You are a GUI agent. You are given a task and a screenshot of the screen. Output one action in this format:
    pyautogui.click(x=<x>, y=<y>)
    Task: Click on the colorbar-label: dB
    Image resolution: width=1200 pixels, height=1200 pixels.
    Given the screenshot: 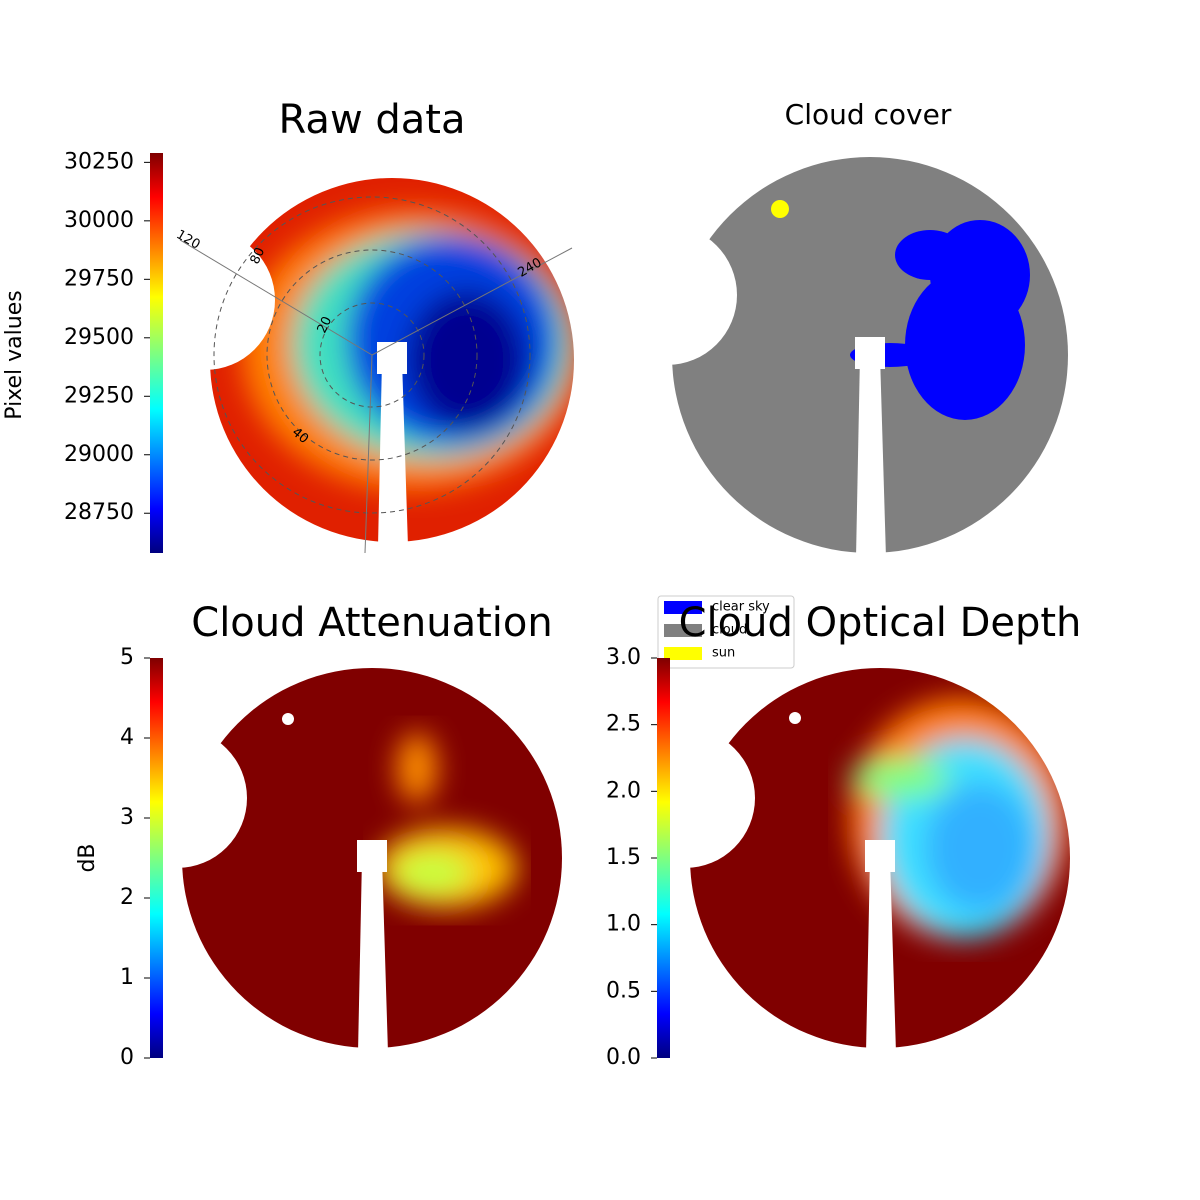 What is the action you would take?
    pyautogui.click(x=87, y=857)
    